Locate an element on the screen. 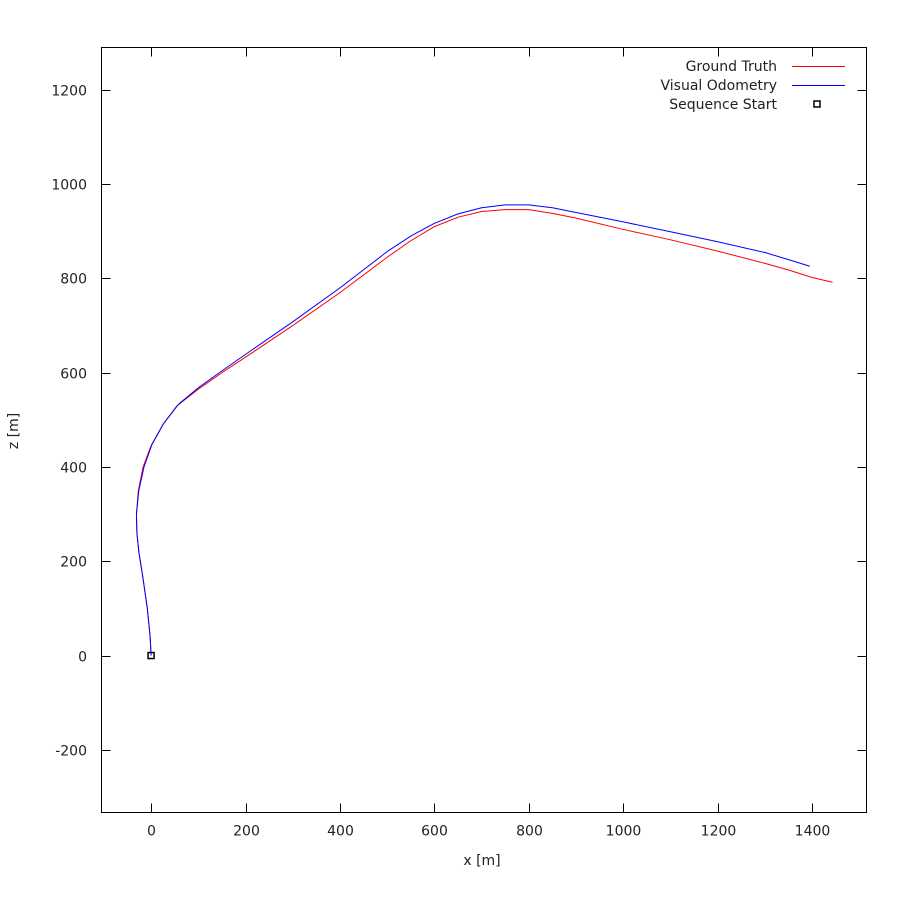 The height and width of the screenshot is (900, 900). legend-swatch-square is located at coordinates (817, 104).